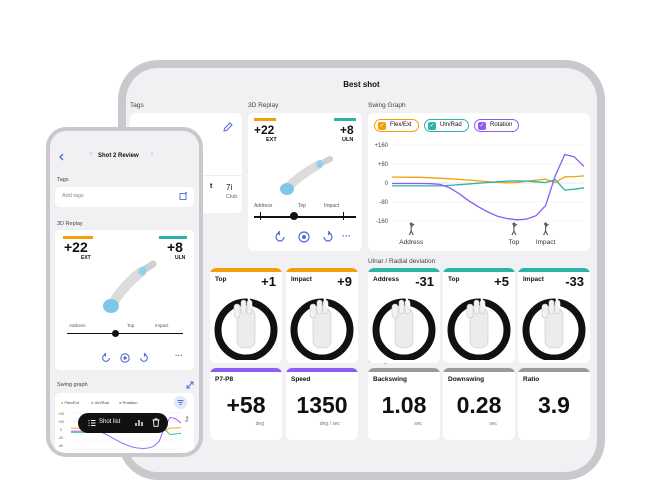 Image resolution: width=656 pixels, height=488 pixels. I want to click on list-icon, so click(92, 423).